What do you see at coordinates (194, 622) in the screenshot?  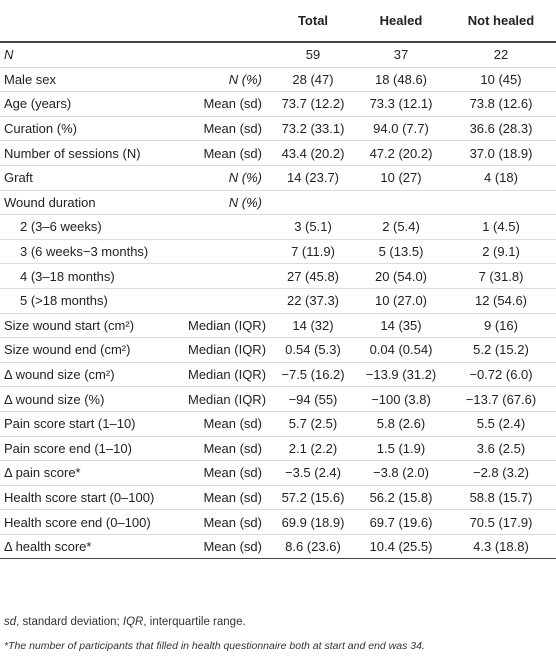 I see `footnote-text: , interquartile range.` at bounding box center [194, 622].